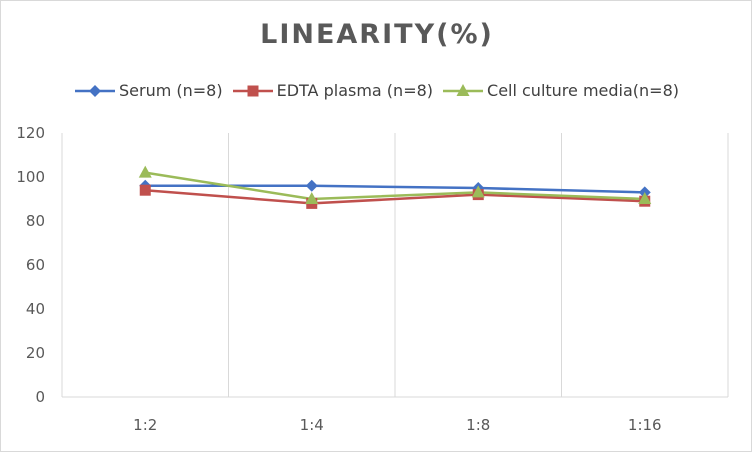 This screenshot has height=453, width=752. I want to click on y-tick-label: 20, so click(35, 353).